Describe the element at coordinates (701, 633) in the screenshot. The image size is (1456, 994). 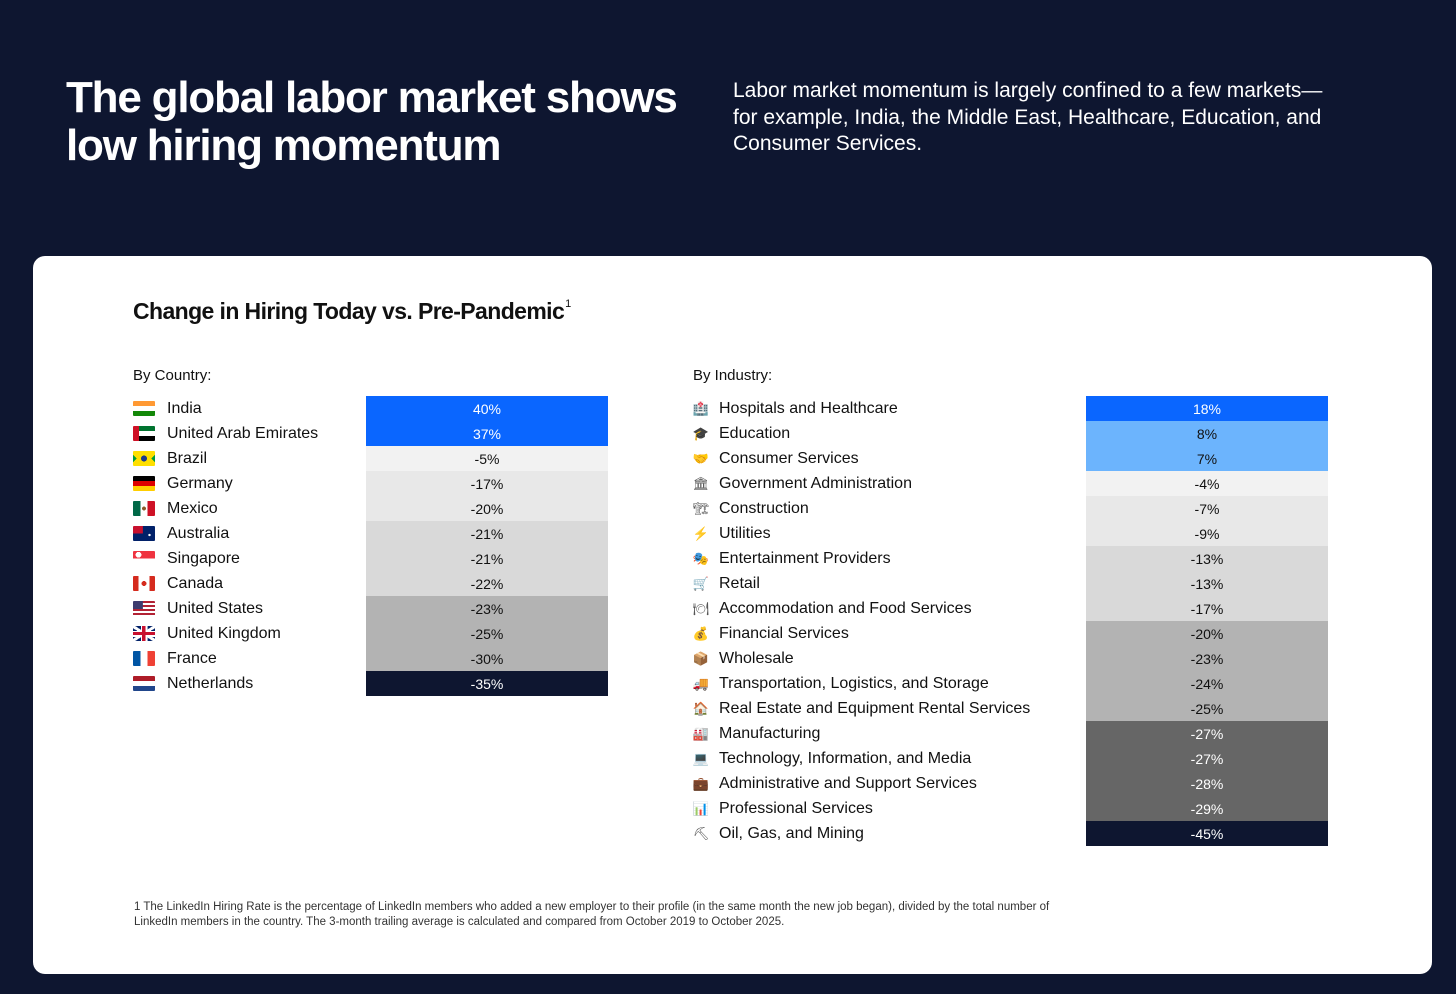
I see `money-bag-icon: 💰` at that location.